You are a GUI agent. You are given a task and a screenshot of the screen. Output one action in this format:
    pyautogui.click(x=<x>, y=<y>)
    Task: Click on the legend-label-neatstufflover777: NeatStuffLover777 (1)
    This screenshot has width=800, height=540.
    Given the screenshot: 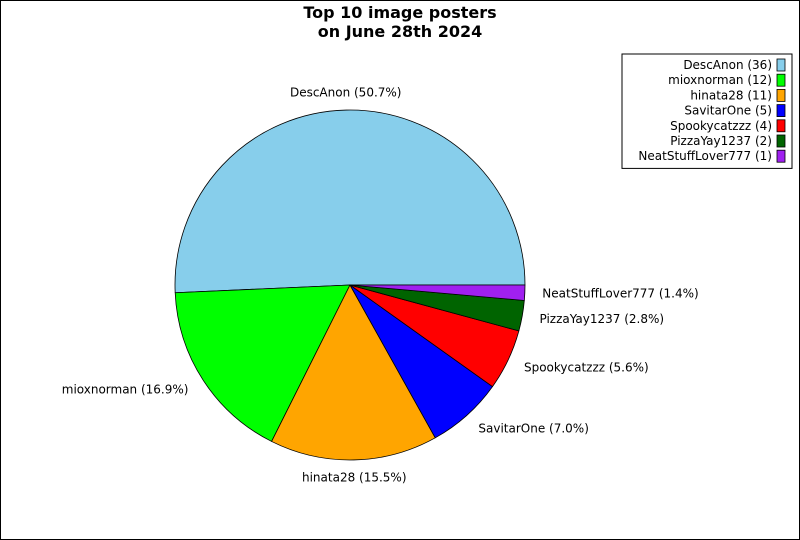 What is the action you would take?
    pyautogui.click(x=705, y=156)
    